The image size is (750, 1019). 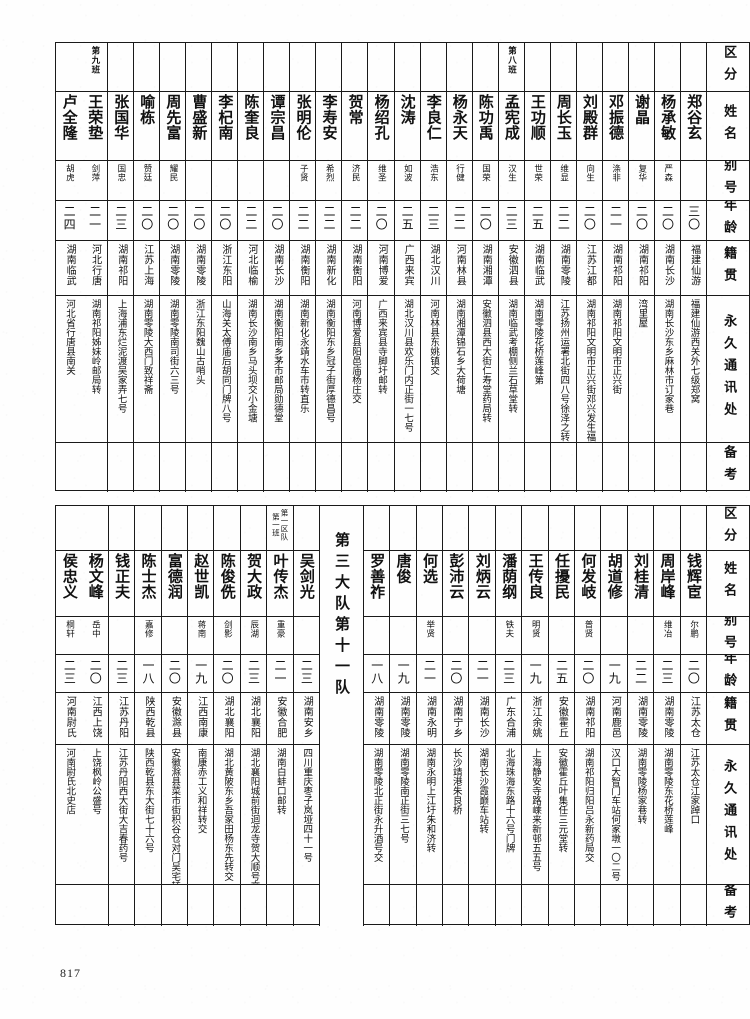 I want to click on name-text: 周长玉, so click(x=563, y=117).